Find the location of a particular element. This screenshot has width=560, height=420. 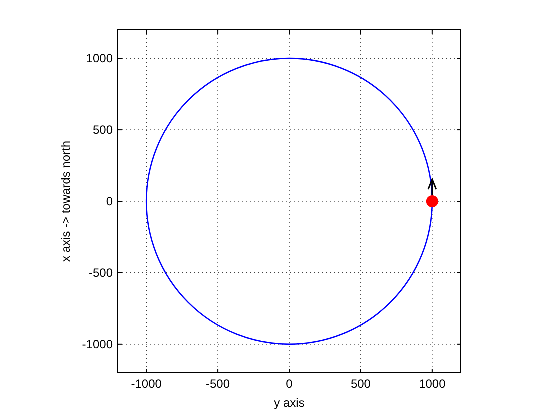

y-tick-label: -1000 is located at coordinates (98, 344).